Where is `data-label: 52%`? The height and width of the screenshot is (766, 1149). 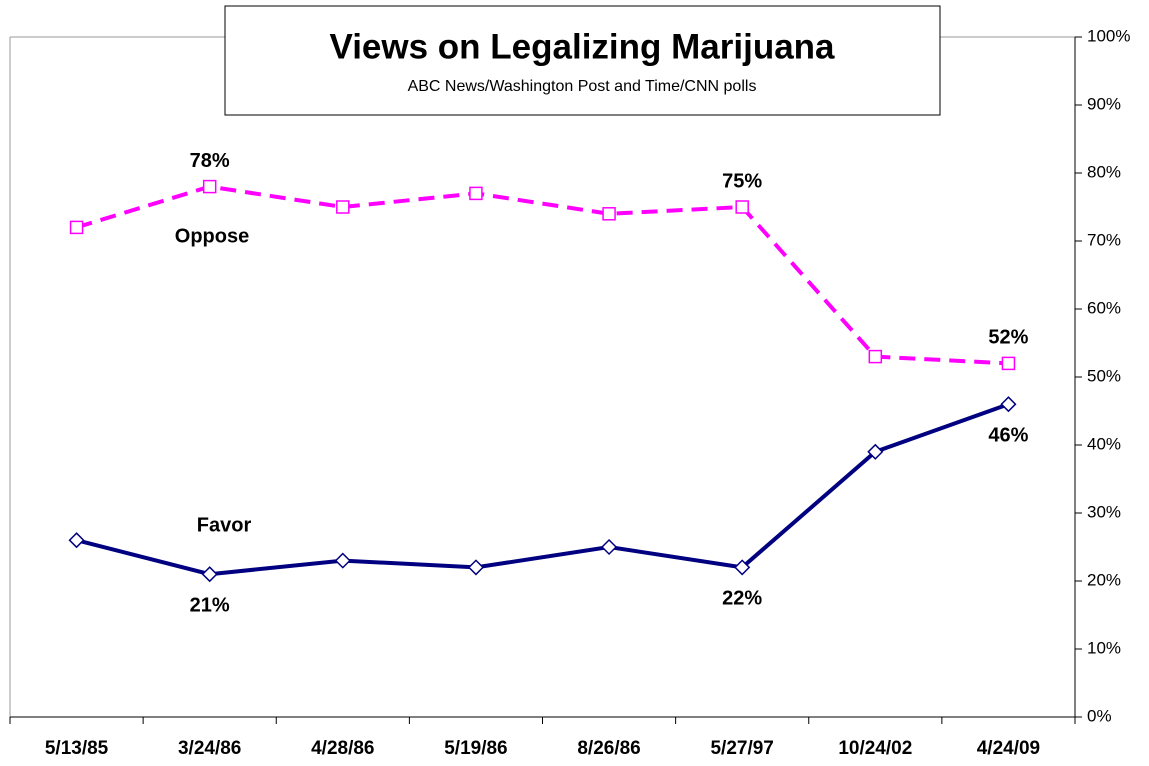
data-label: 52% is located at coordinates (1008, 338).